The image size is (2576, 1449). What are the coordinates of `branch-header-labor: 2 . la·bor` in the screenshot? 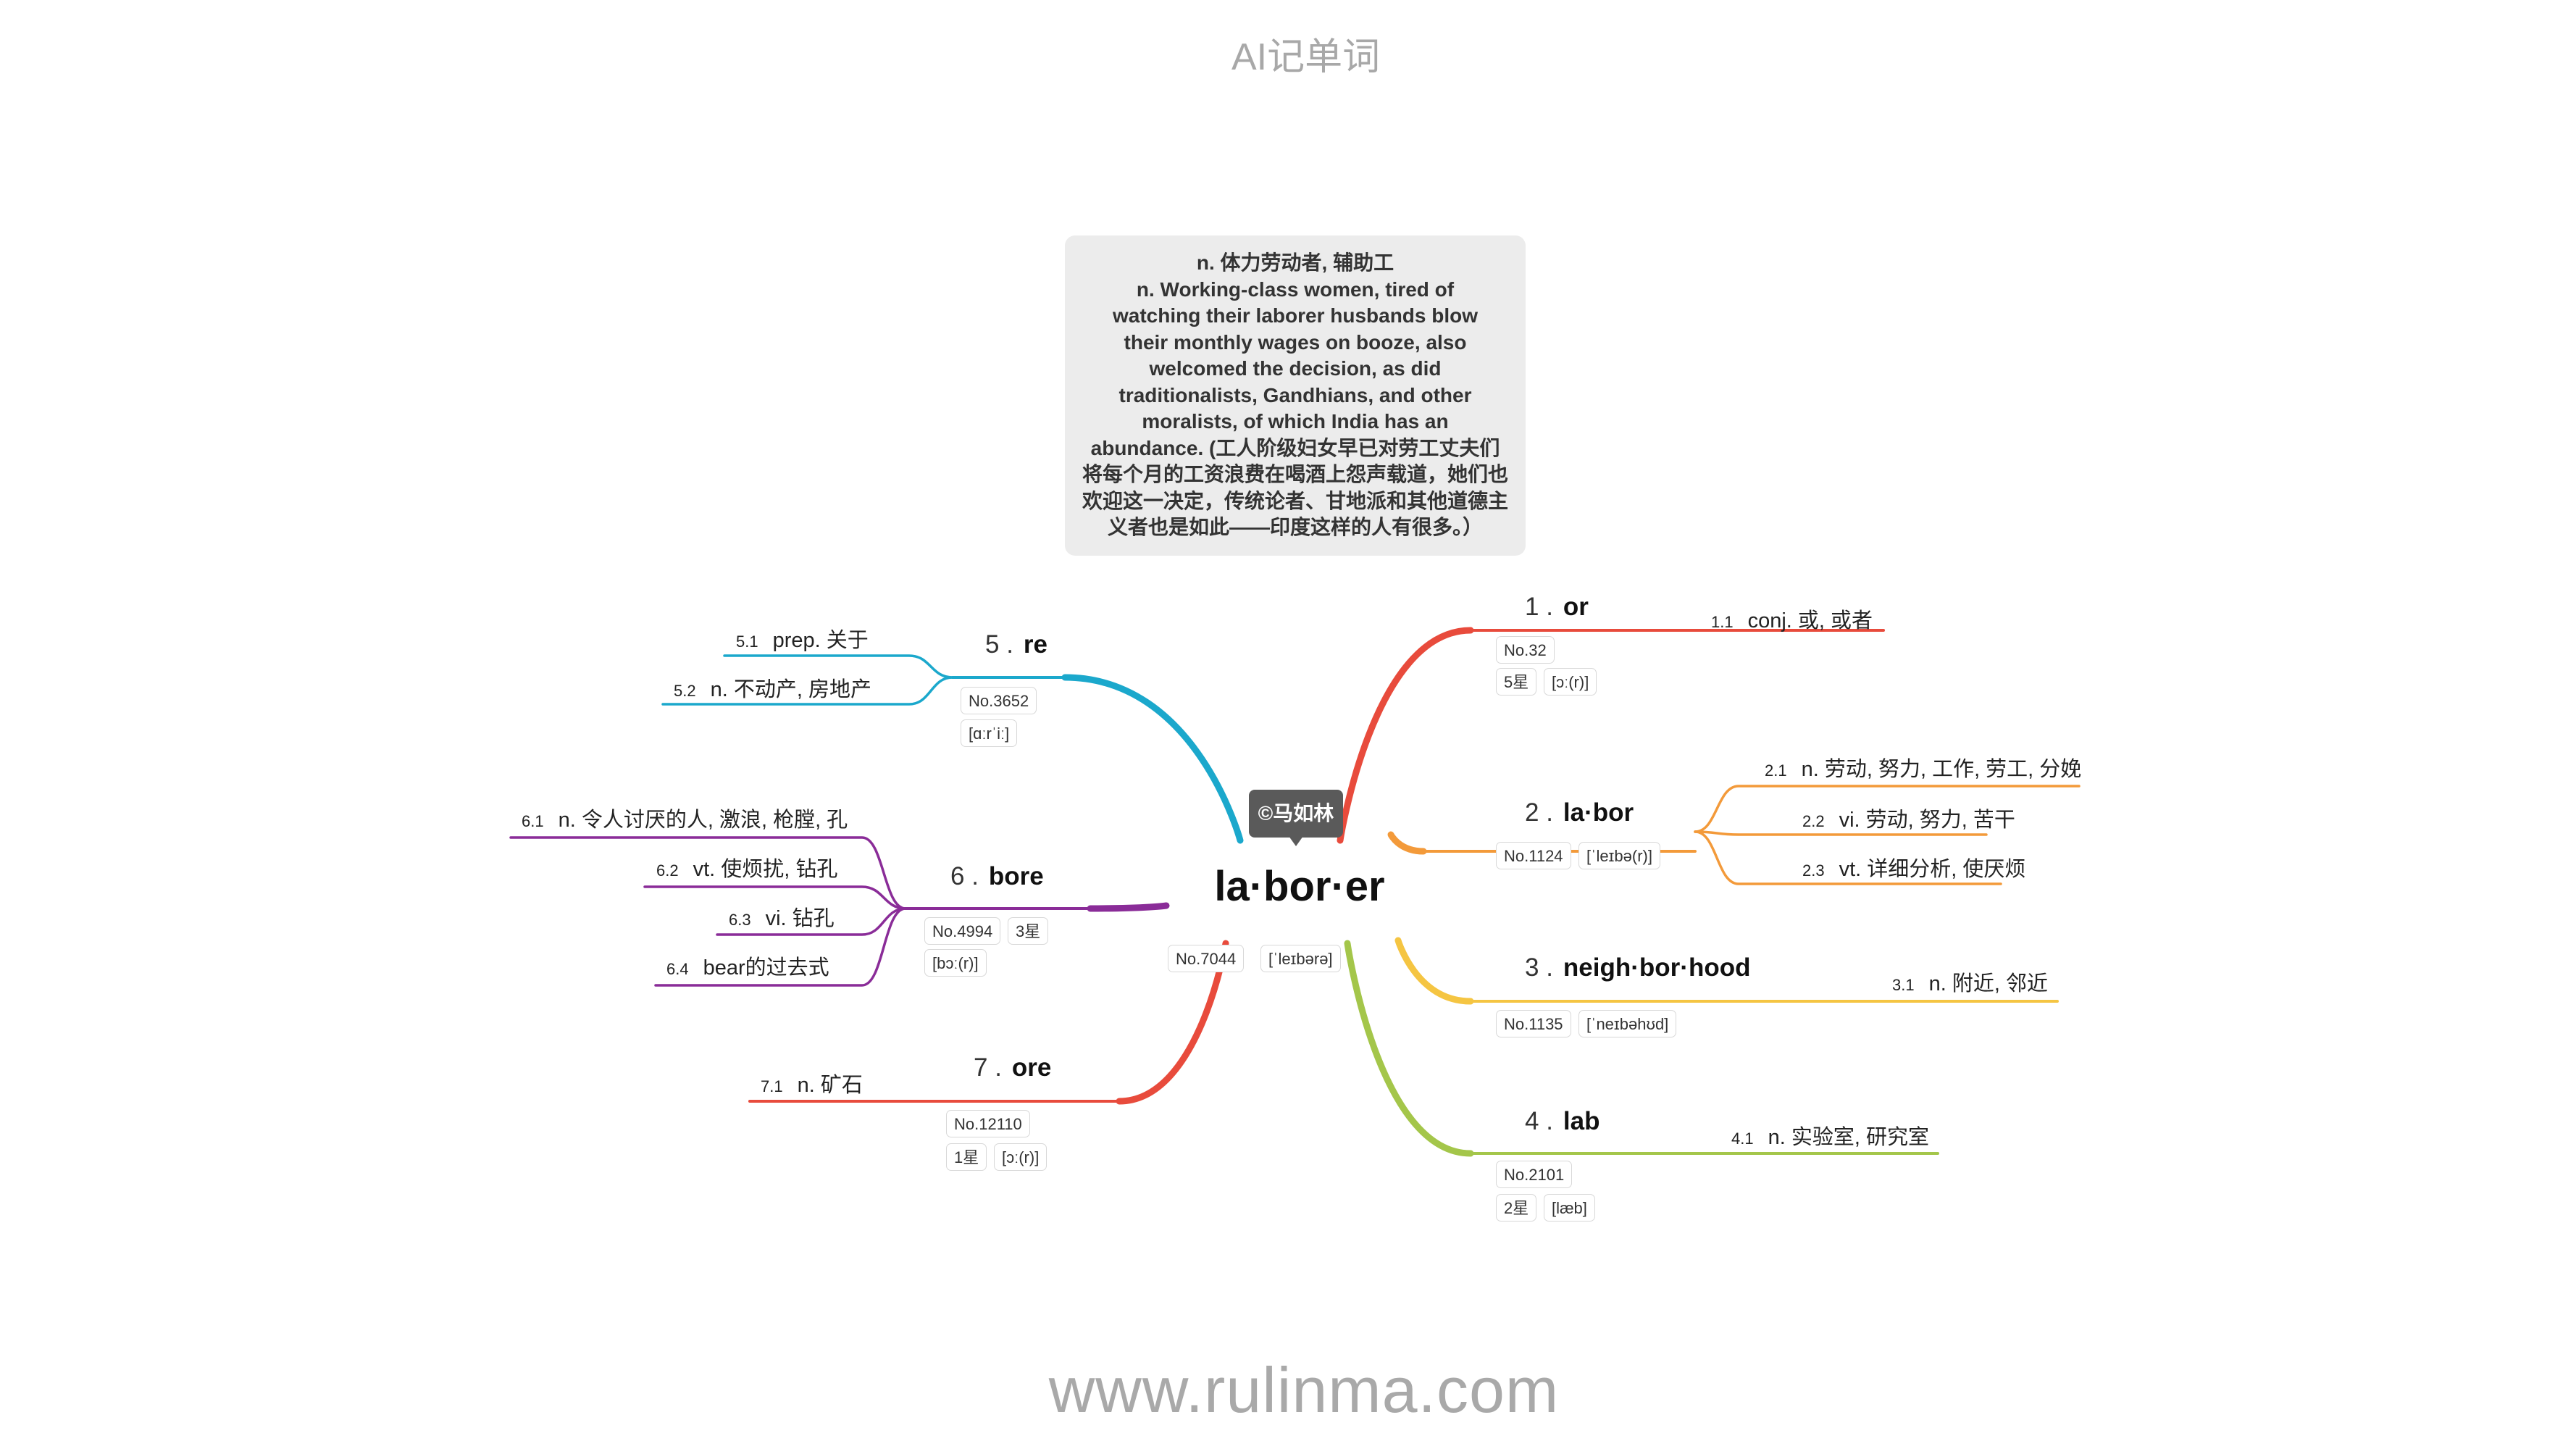 It's located at (1579, 812).